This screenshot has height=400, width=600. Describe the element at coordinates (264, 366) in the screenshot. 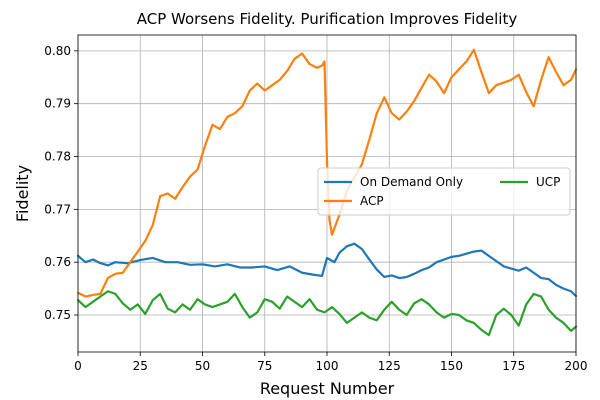

I see `x-tick-label: 75` at that location.